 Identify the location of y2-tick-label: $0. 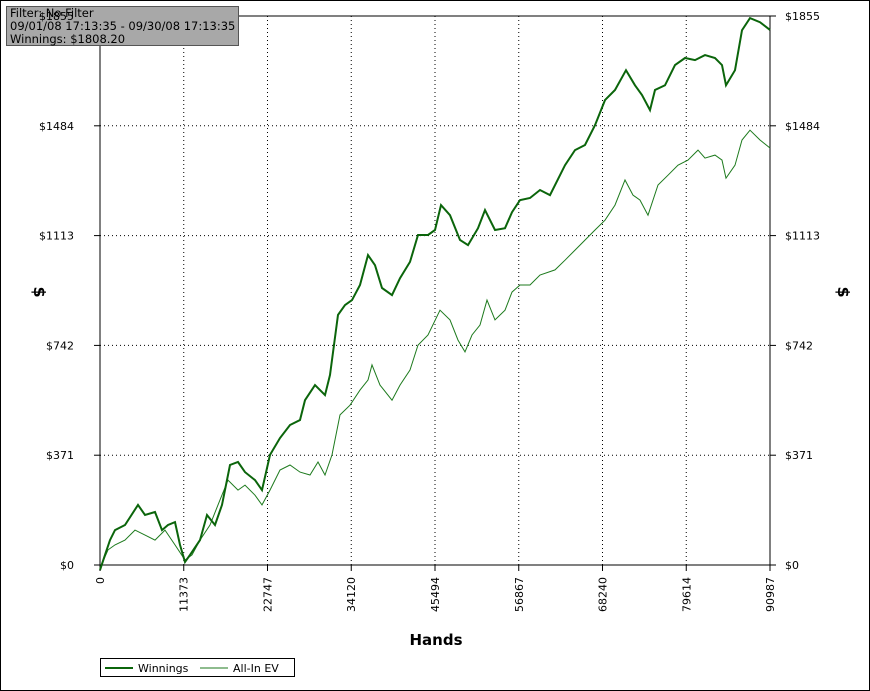
(792, 565).